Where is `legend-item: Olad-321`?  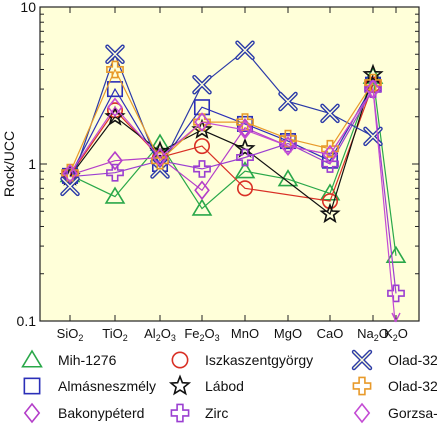
legend-item: Olad-321 is located at coordinates (394, 360).